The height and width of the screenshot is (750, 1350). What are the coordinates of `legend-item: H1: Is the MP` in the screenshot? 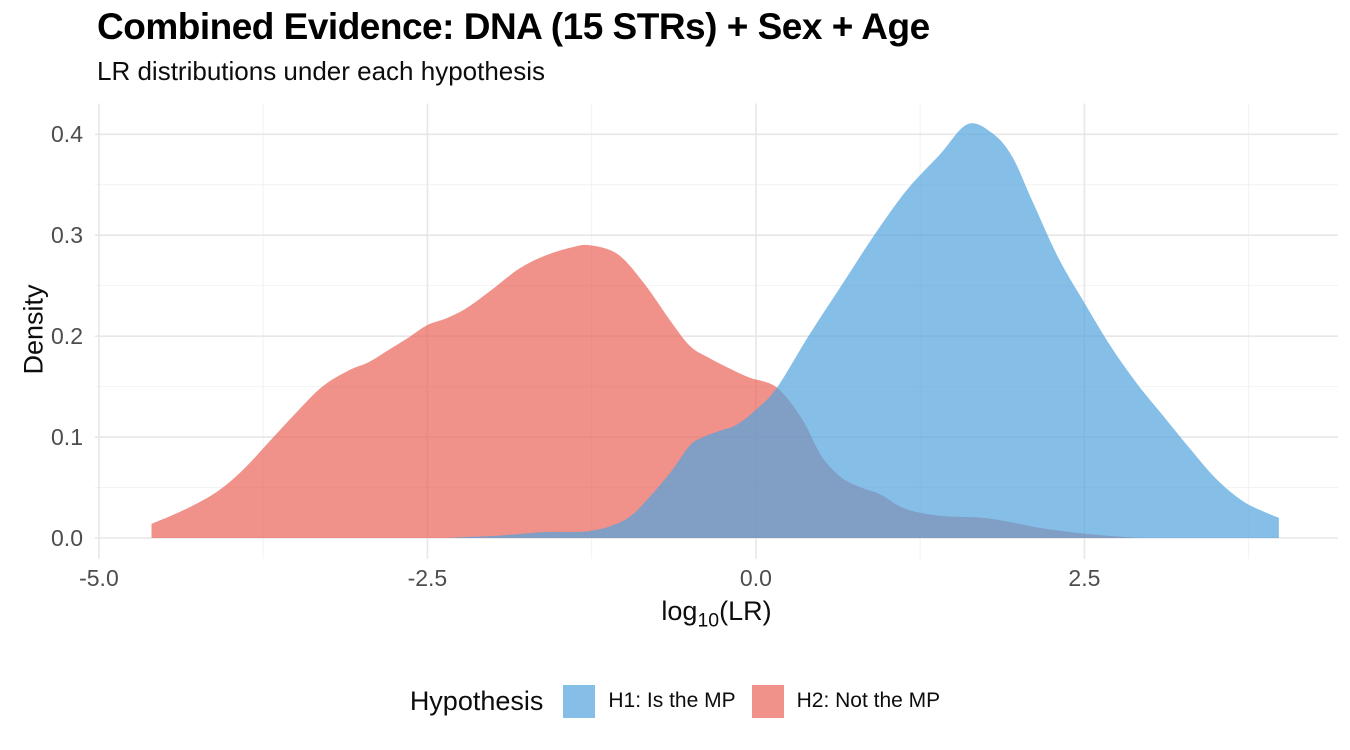 It's located at (649, 701).